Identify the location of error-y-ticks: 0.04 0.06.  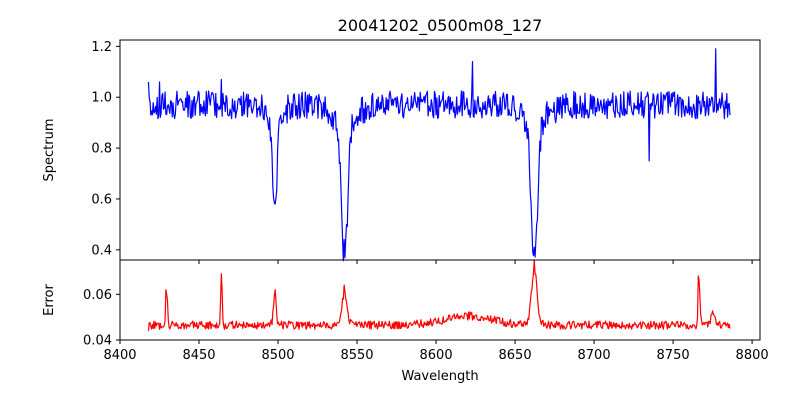
(101, 318).